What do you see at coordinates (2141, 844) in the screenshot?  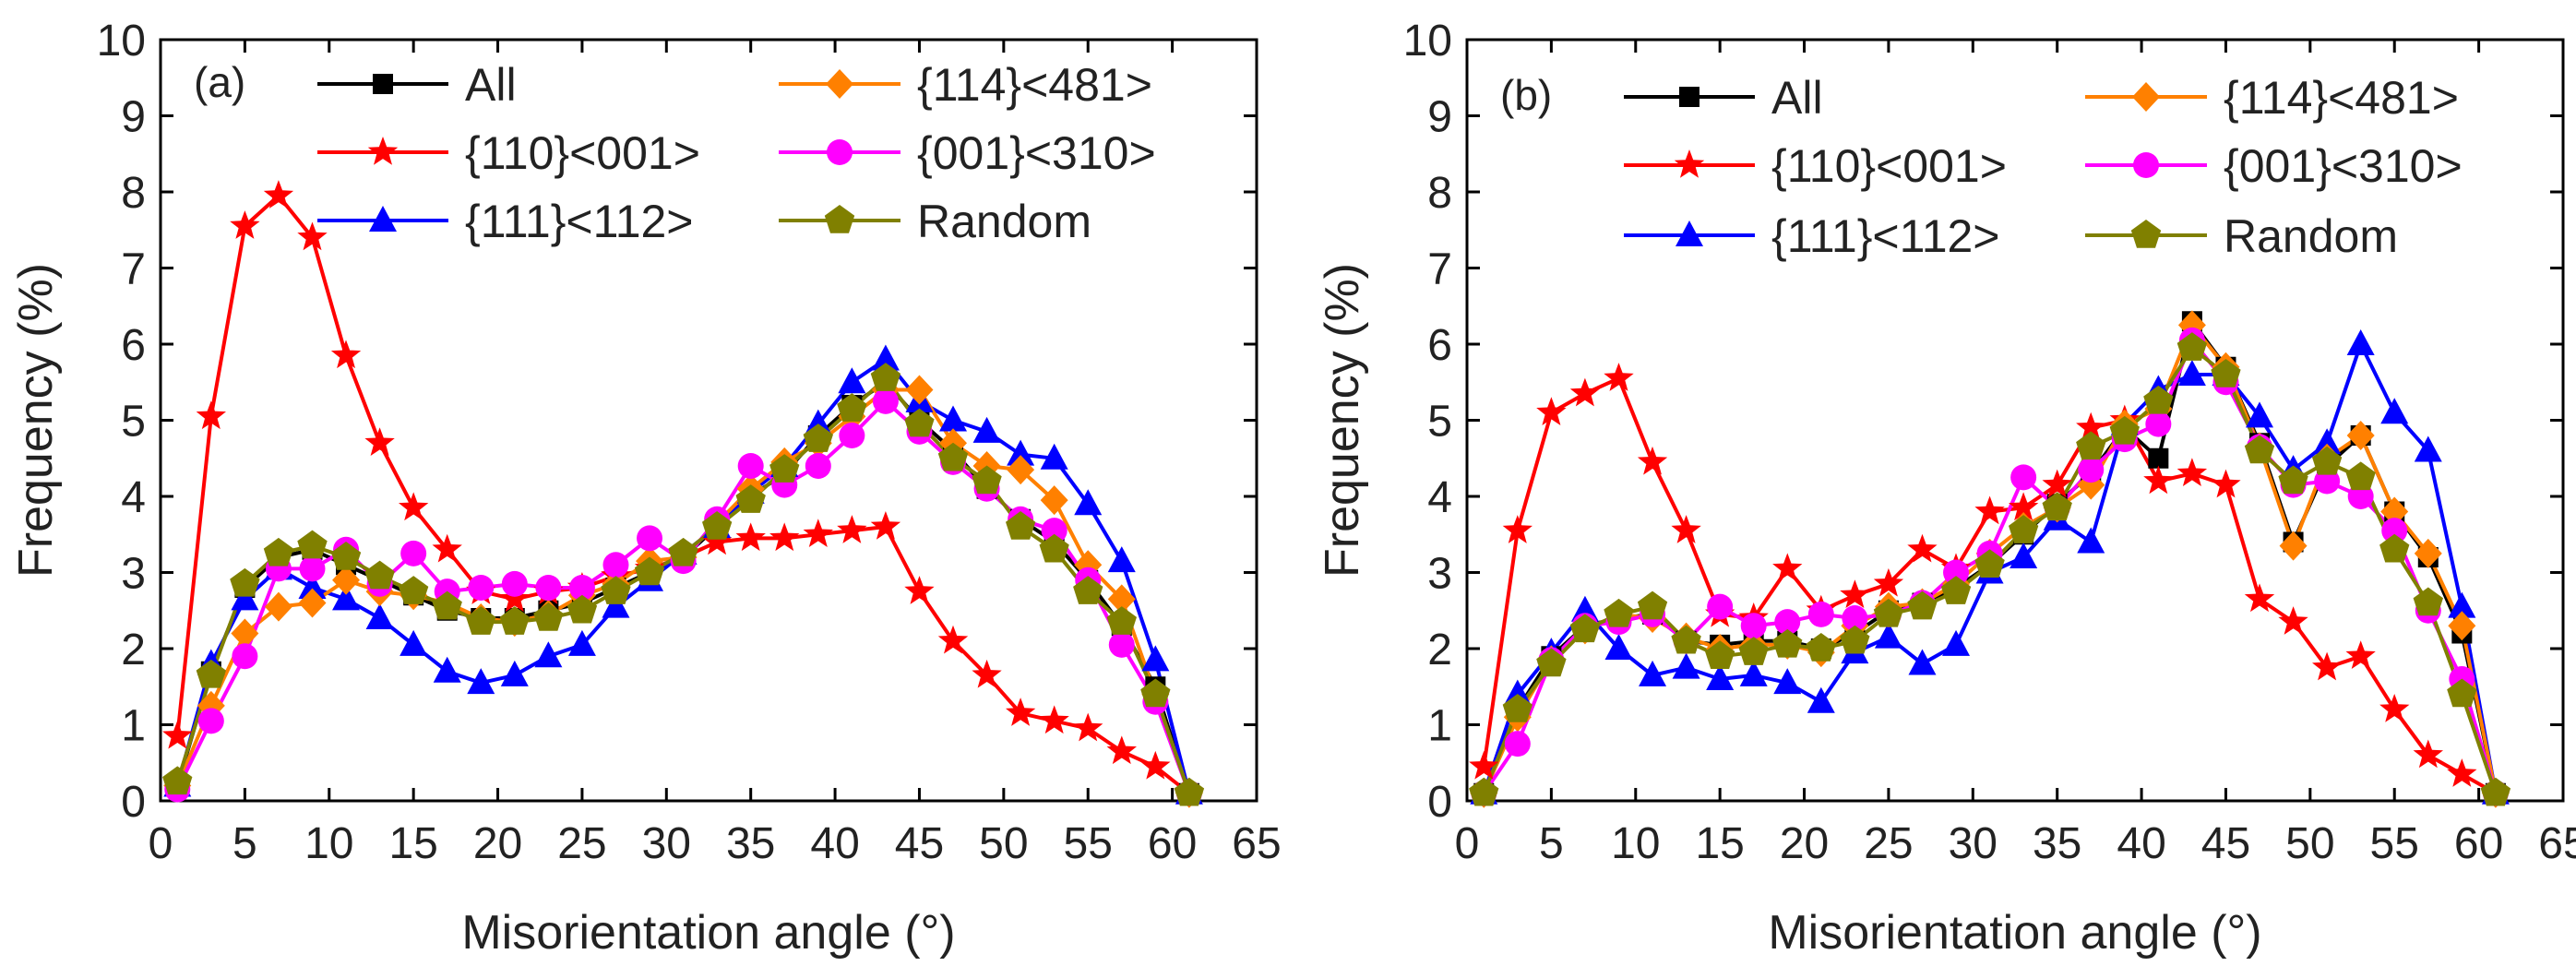 I see `x-tick-label: 40` at bounding box center [2141, 844].